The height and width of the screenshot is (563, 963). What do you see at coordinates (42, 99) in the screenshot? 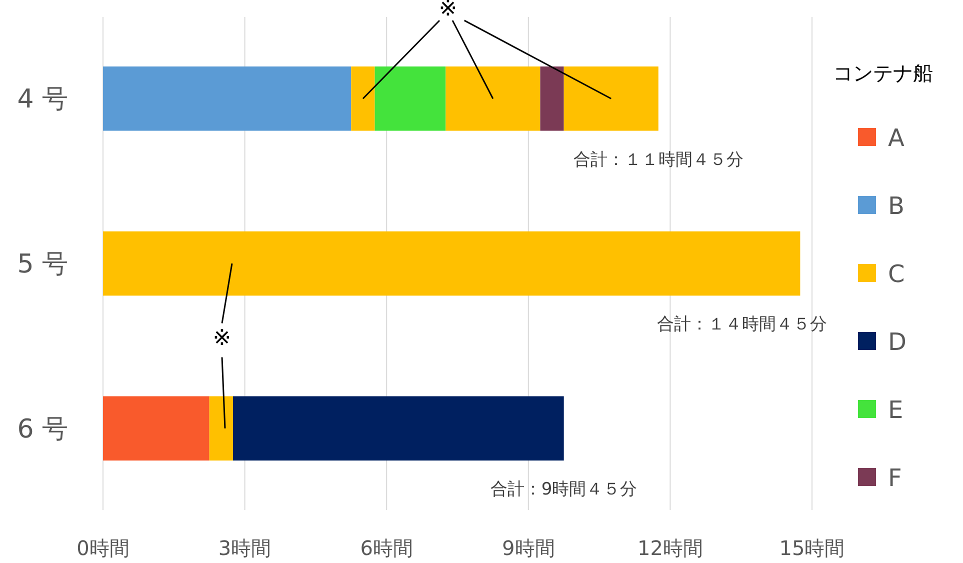
I see `y-tick-label: 4 号` at bounding box center [42, 99].